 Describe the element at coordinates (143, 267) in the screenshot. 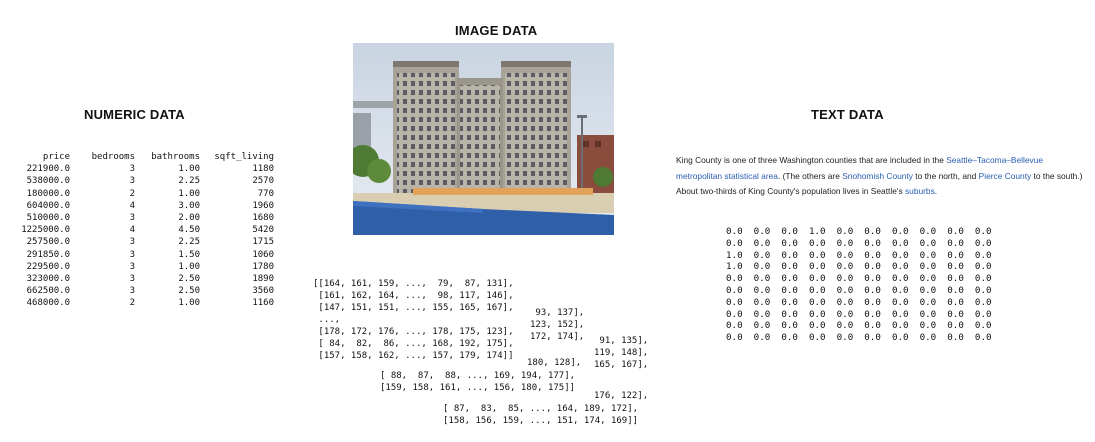

I see `table-row: 229500.0 3 1.00 1780` at that location.